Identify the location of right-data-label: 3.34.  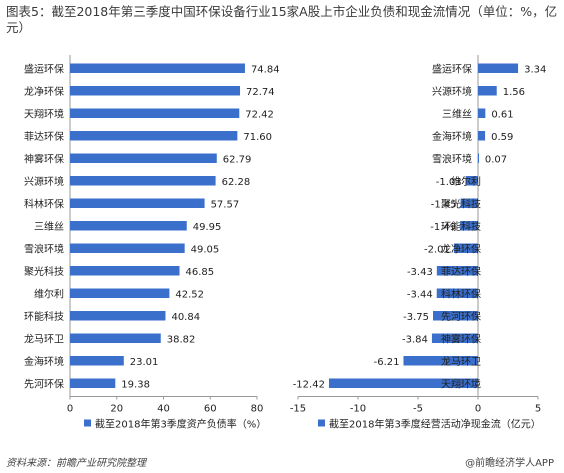
(535, 69).